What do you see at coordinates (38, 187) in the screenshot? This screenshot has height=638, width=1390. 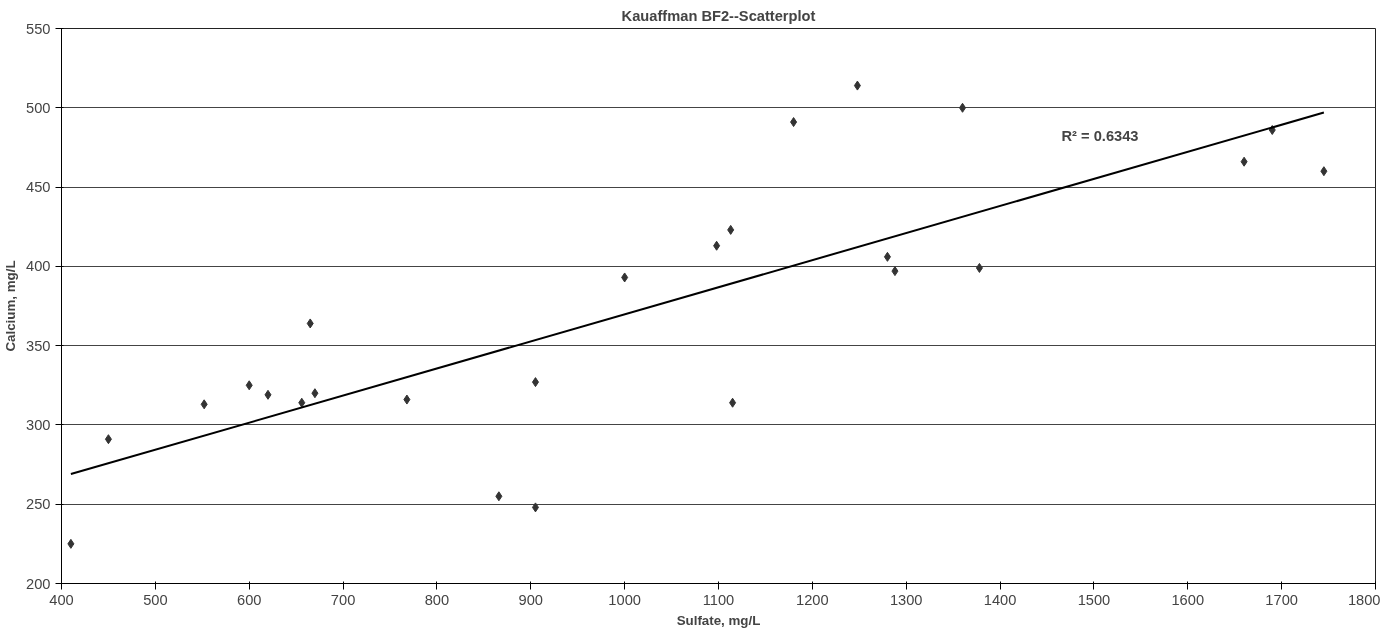 I see `y-tick-label: 450` at bounding box center [38, 187].